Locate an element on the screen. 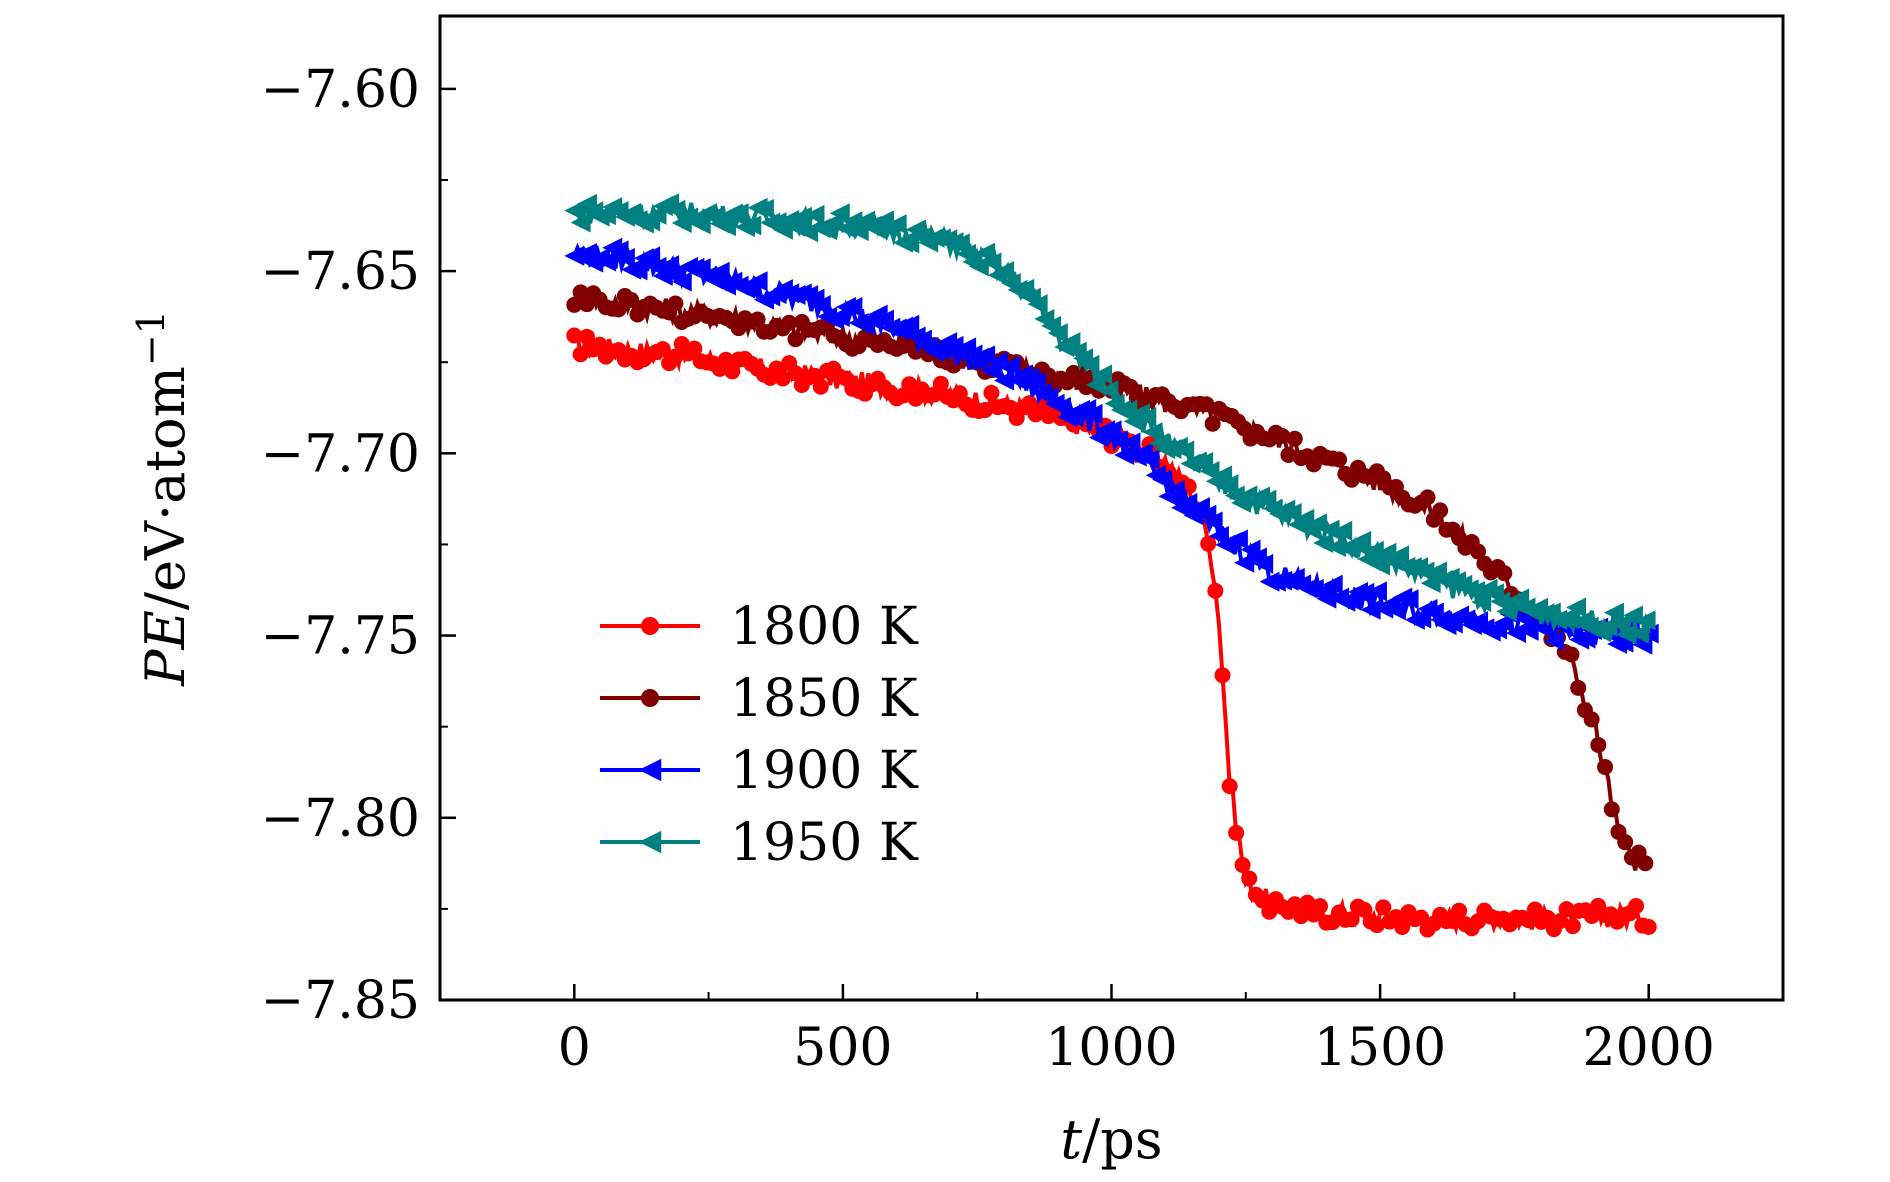  x-axis: 0 500 1000 1500 2000 is located at coordinates (1136, 1031).